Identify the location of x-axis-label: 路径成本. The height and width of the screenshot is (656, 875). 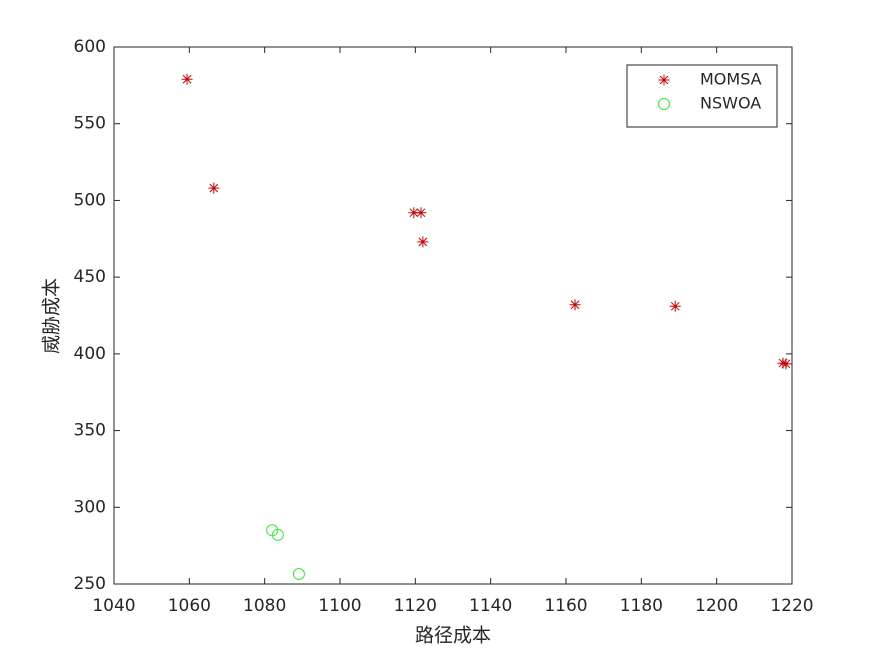
(453, 636).